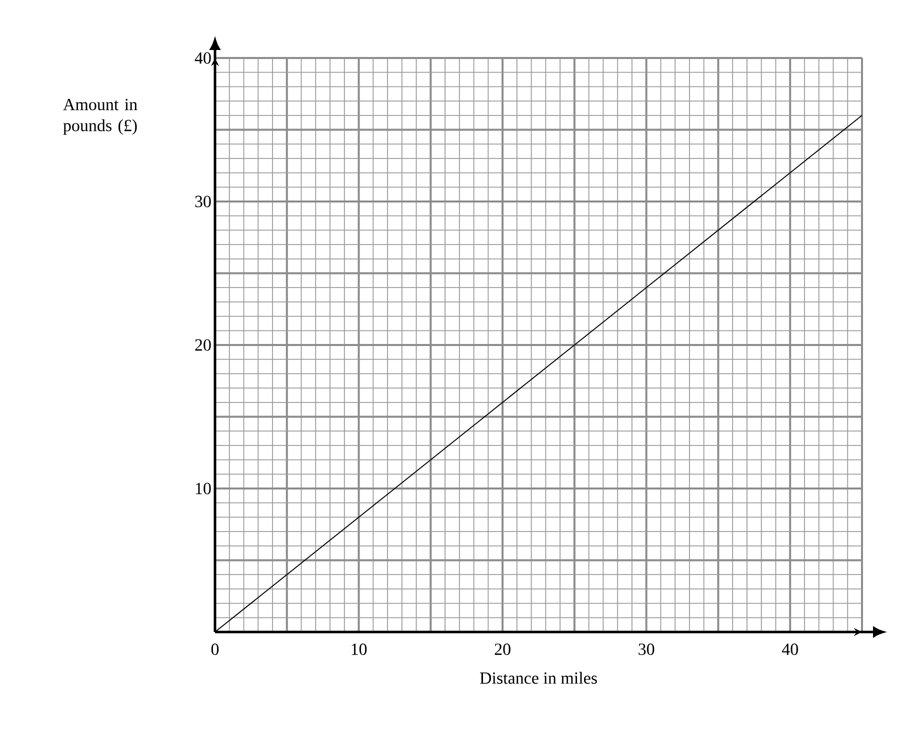  What do you see at coordinates (502, 650) in the screenshot?
I see `x-tick-label: 20` at bounding box center [502, 650].